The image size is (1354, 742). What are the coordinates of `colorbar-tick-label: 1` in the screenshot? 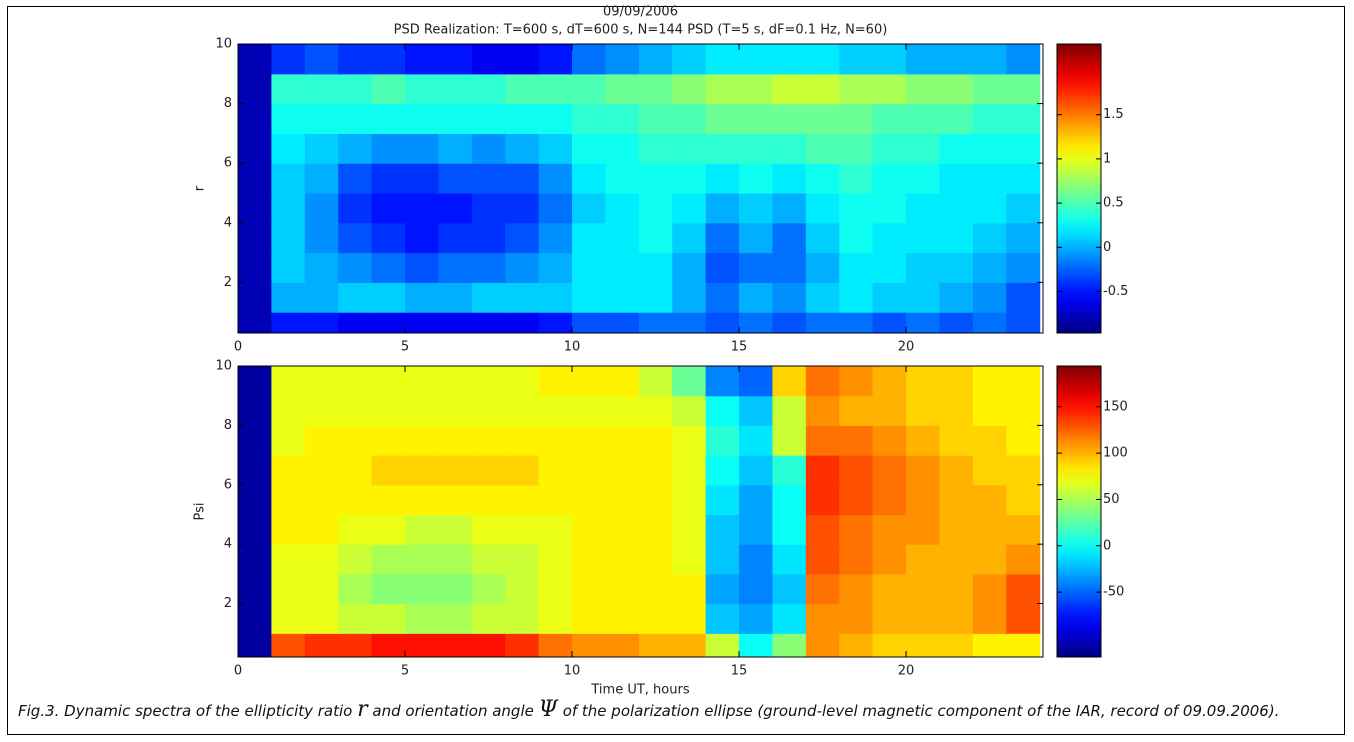 It's located at (1107, 158).